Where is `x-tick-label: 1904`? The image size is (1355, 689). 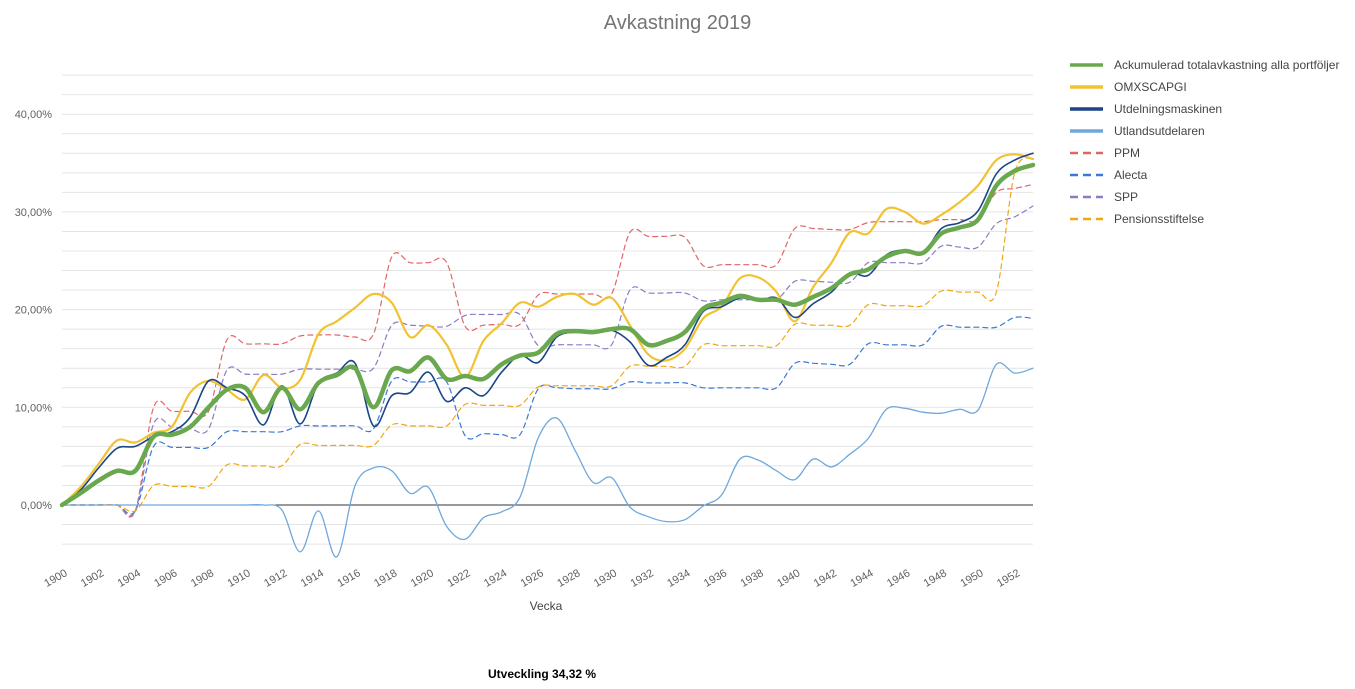 x-tick-label: 1904 is located at coordinates (129, 578).